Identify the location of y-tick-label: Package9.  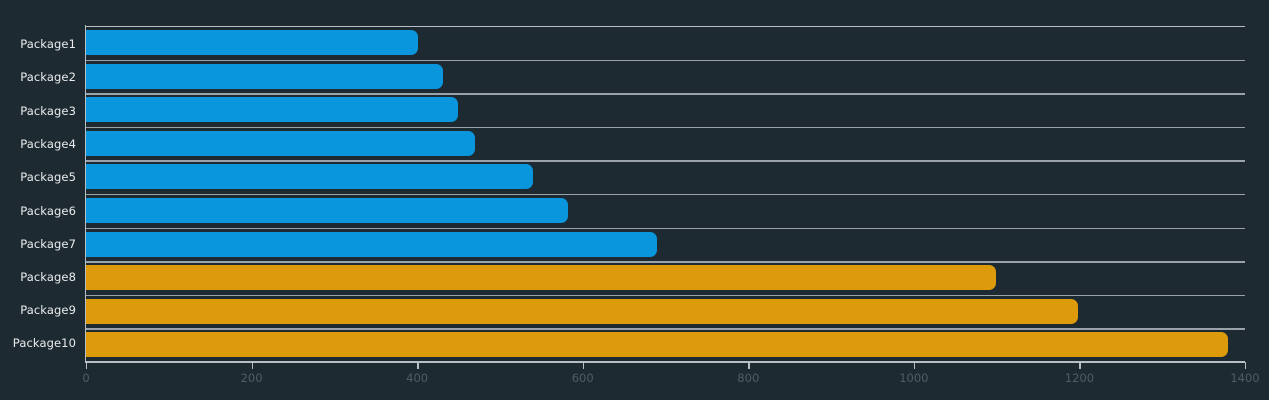
(48, 310).